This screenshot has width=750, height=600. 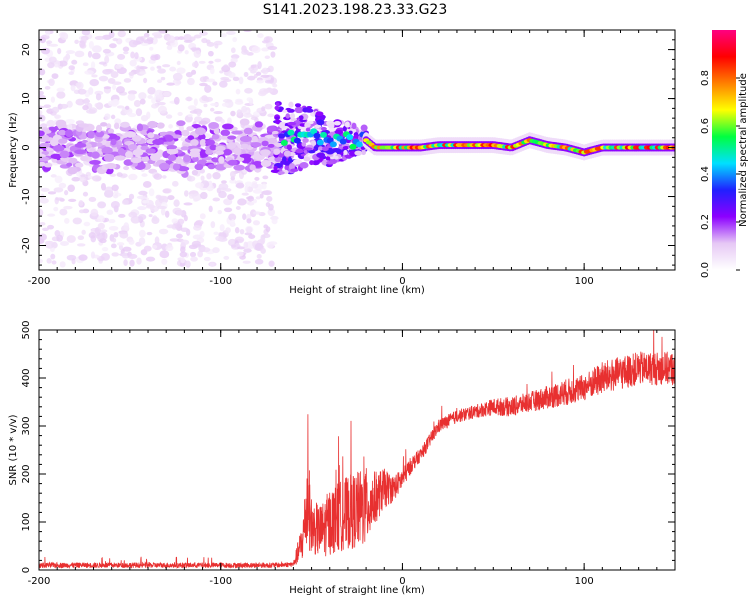 What do you see at coordinates (584, 581) in the screenshot?
I see `x-tick-label: 100` at bounding box center [584, 581].